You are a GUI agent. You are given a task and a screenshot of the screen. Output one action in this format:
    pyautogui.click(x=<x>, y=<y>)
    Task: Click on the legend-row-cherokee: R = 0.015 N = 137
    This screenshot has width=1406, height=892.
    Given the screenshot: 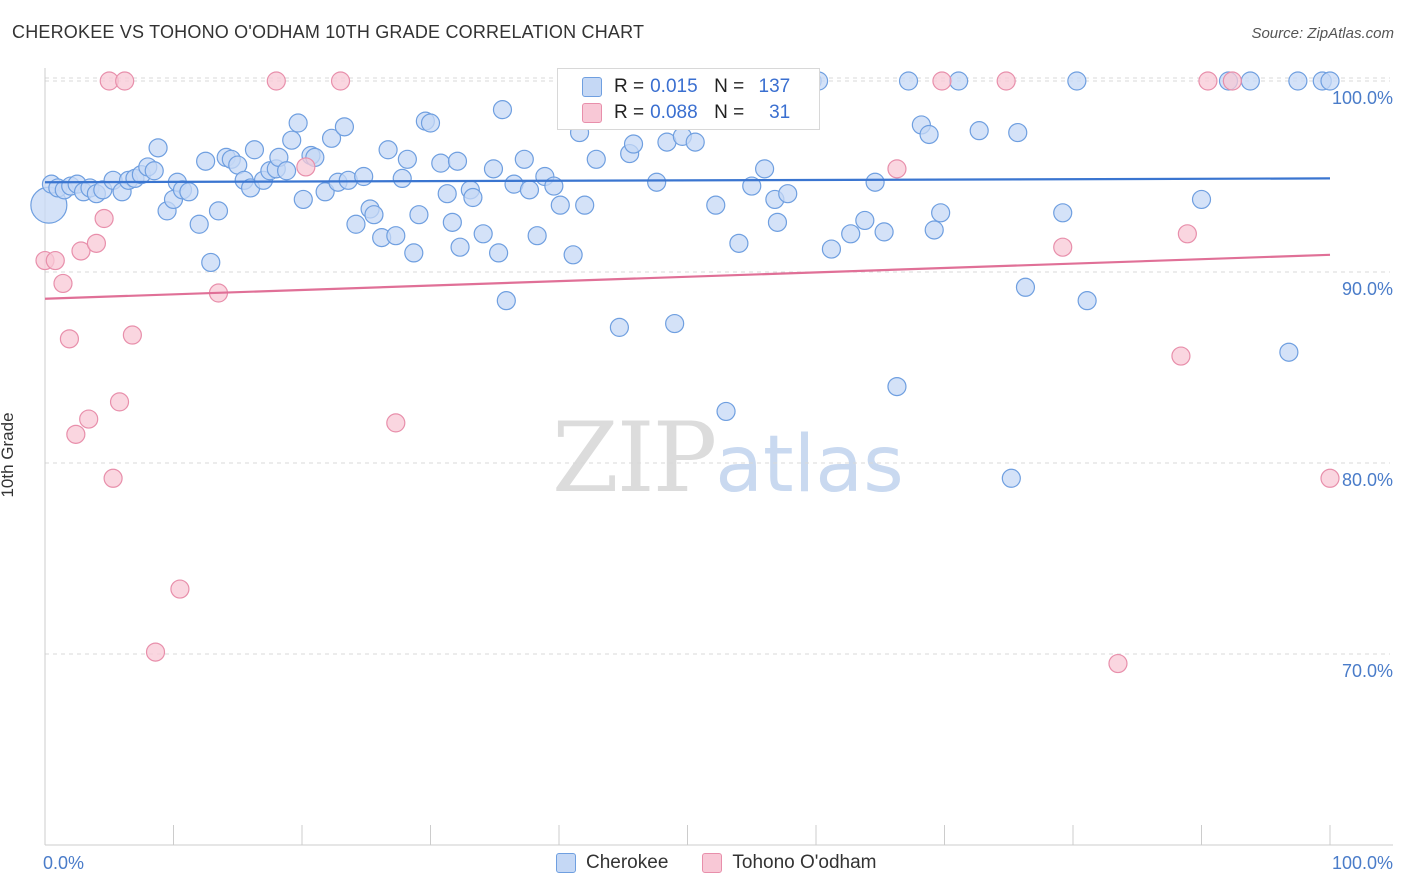 What is the action you would take?
    pyautogui.click(x=686, y=87)
    